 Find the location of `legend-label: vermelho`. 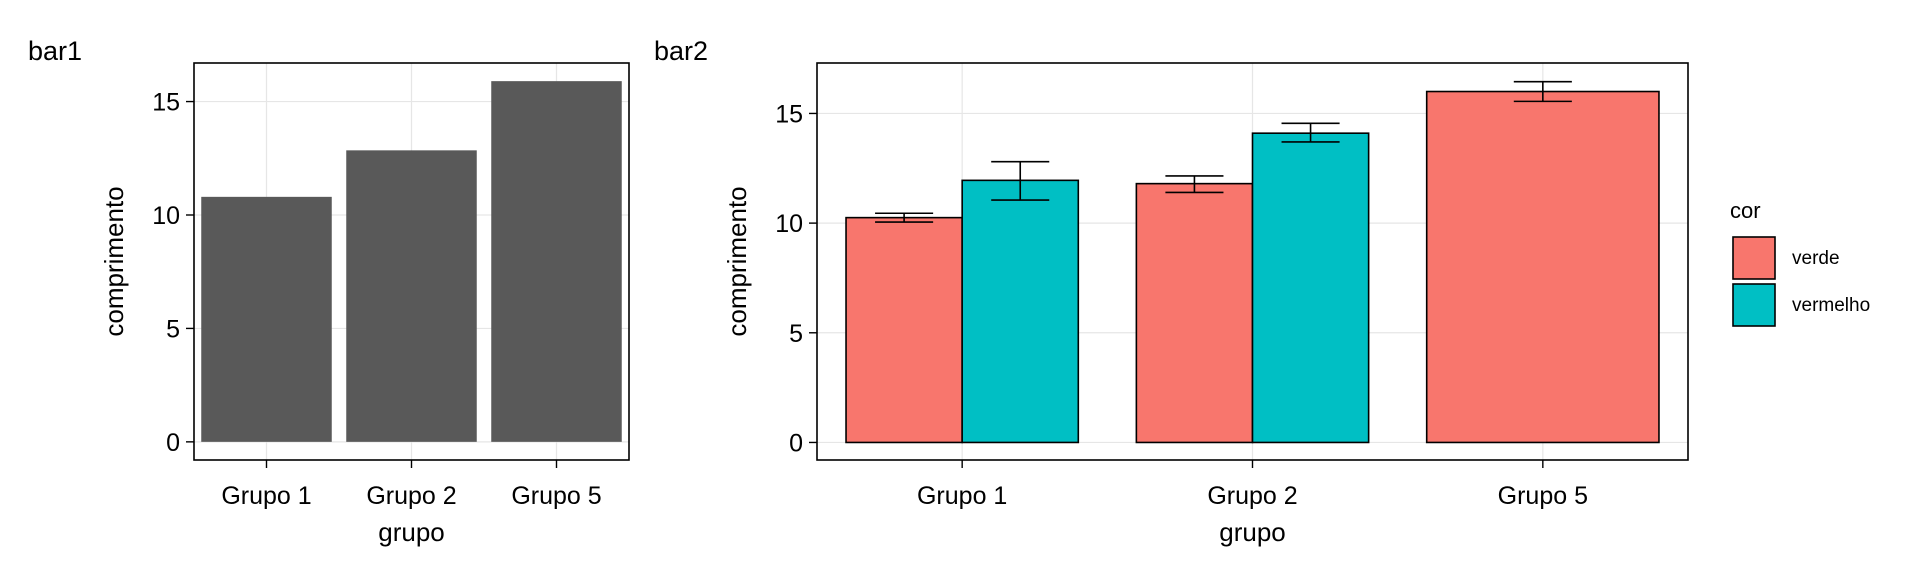

legend-label: vermelho is located at coordinates (1831, 305).